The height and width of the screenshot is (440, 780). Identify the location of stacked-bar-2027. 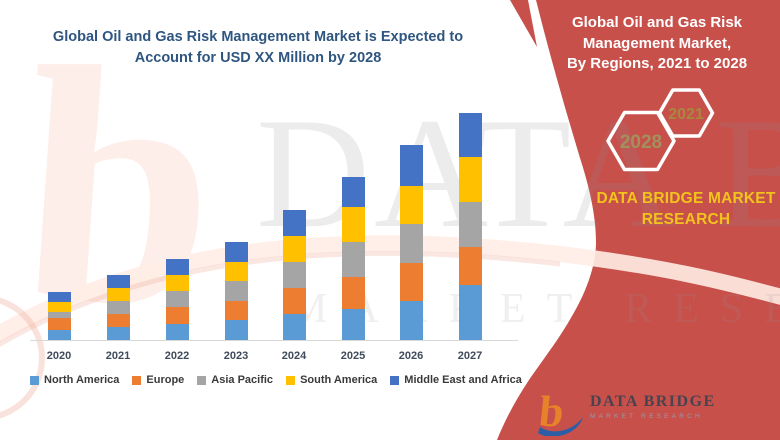
(470, 226).